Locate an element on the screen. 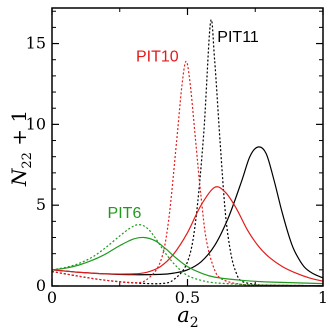 This screenshot has height=329, width=330. x-tick-labels: 0 0.5 1 is located at coordinates (187, 297).